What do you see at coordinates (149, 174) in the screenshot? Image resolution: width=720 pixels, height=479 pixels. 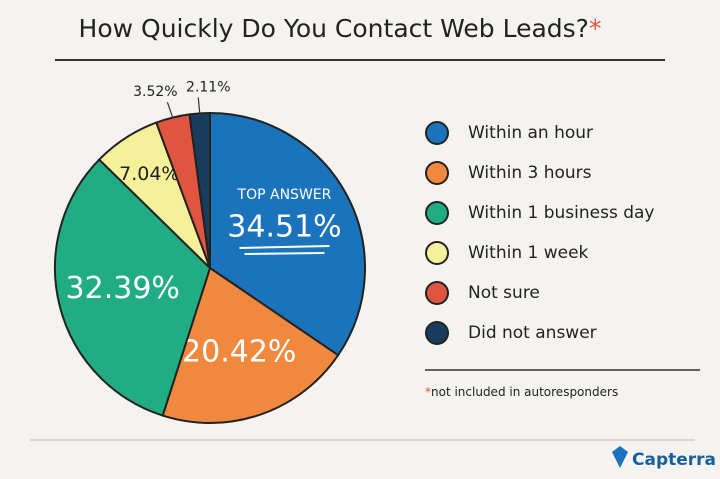 I see `value-label: 7.04%` at bounding box center [149, 174].